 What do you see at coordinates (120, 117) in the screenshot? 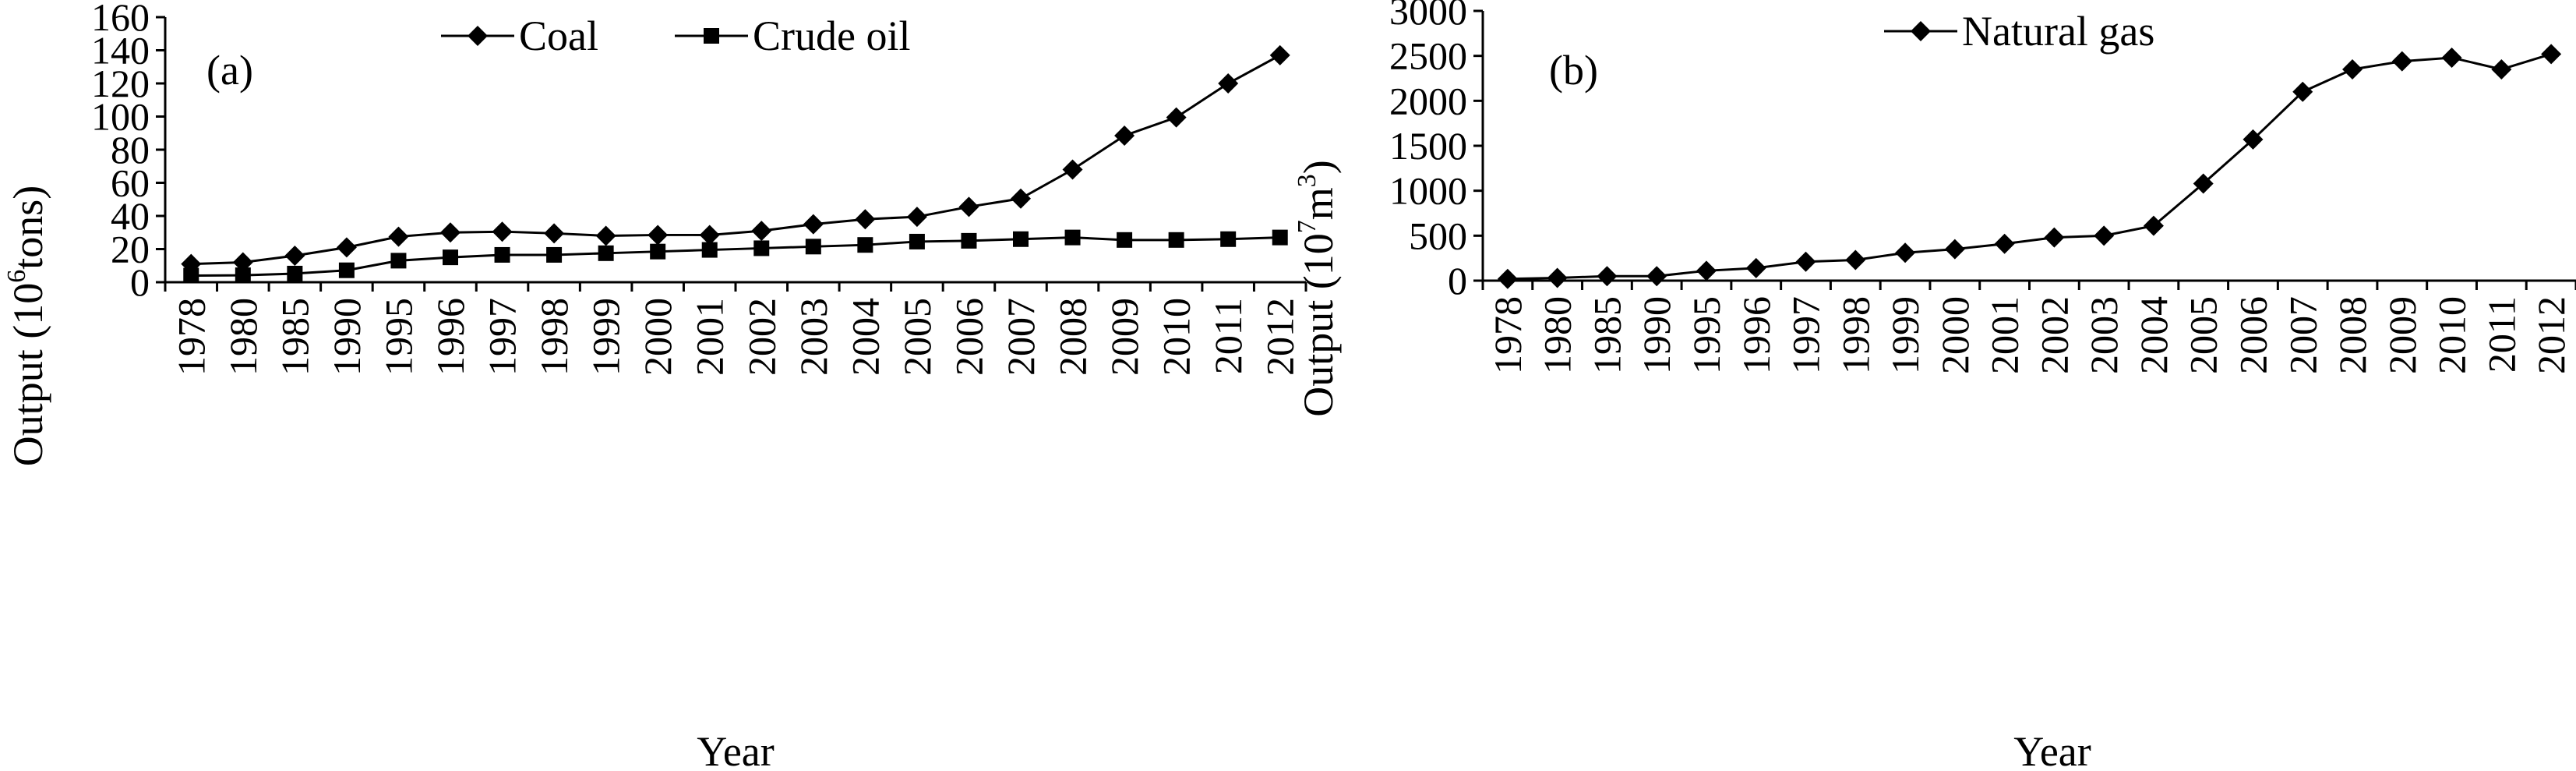
I see `y-tick-label: 100` at bounding box center [120, 117].